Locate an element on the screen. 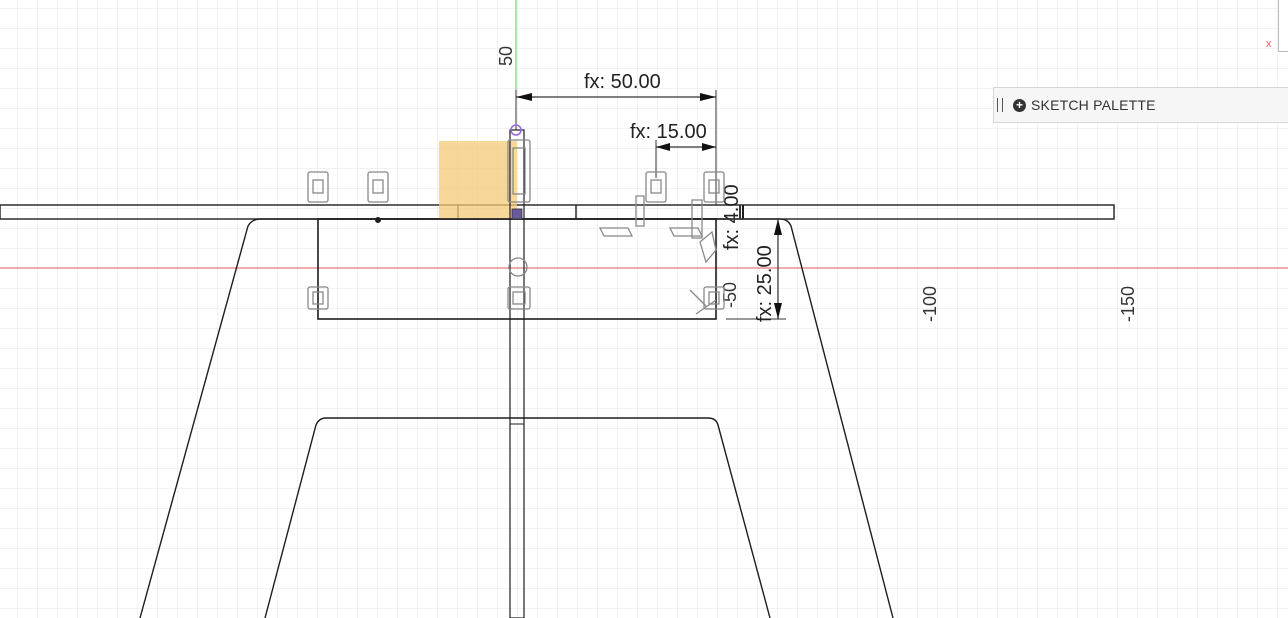 This screenshot has height=618, width=1288. view-cube-edge is located at coordinates (1283, 26).